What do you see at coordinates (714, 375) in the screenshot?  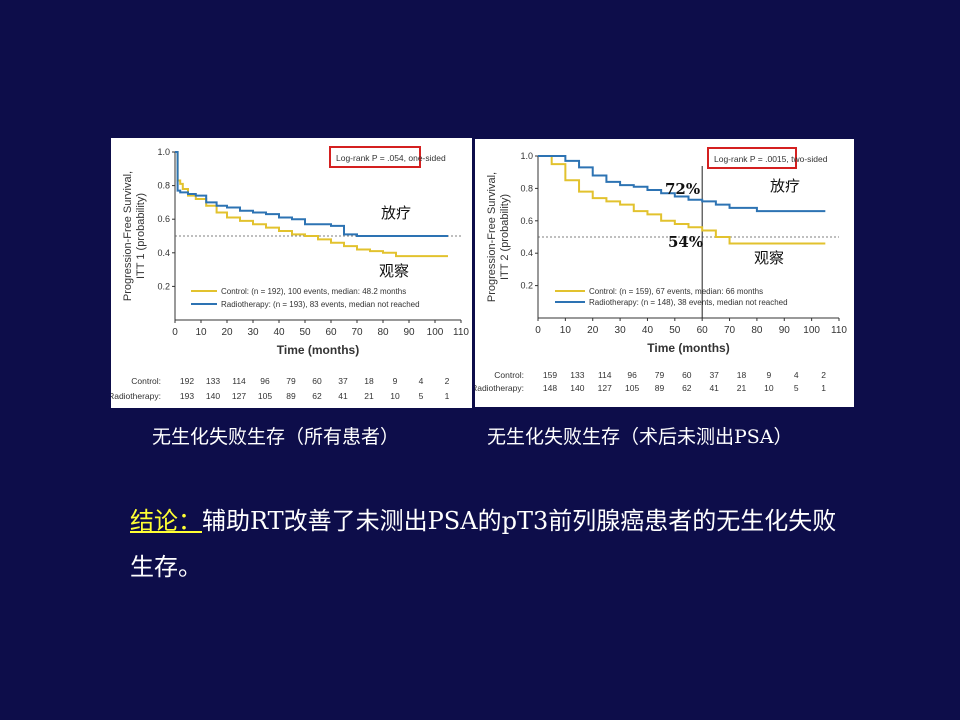 I see `at-risk-value: 37` at bounding box center [714, 375].